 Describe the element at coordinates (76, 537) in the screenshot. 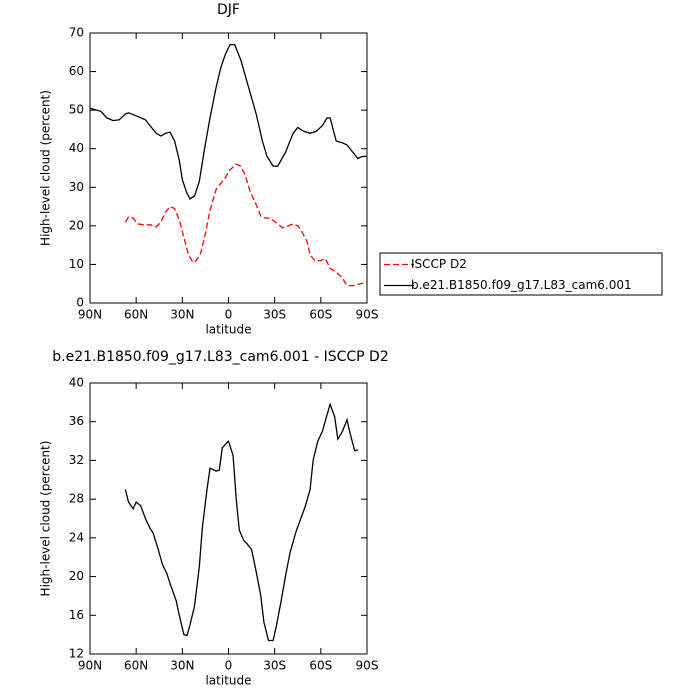

I see `y-tick-label: 24` at that location.